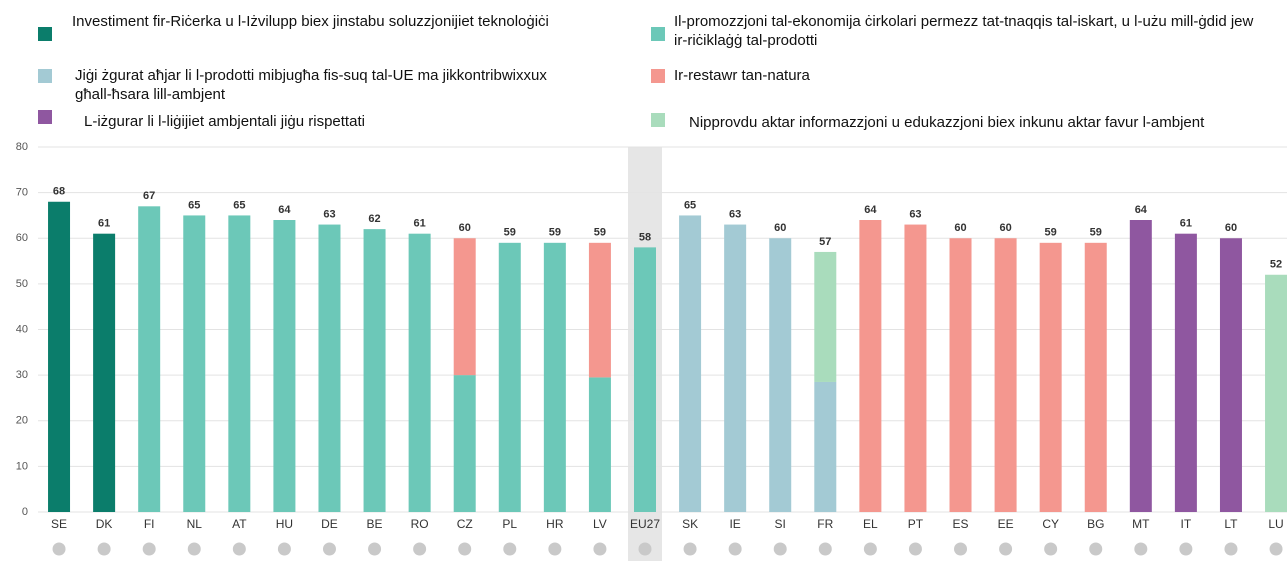 The height and width of the screenshot is (561, 1287). Describe the element at coordinates (22, 284) in the screenshot. I see `y-tick-label: 50` at that location.